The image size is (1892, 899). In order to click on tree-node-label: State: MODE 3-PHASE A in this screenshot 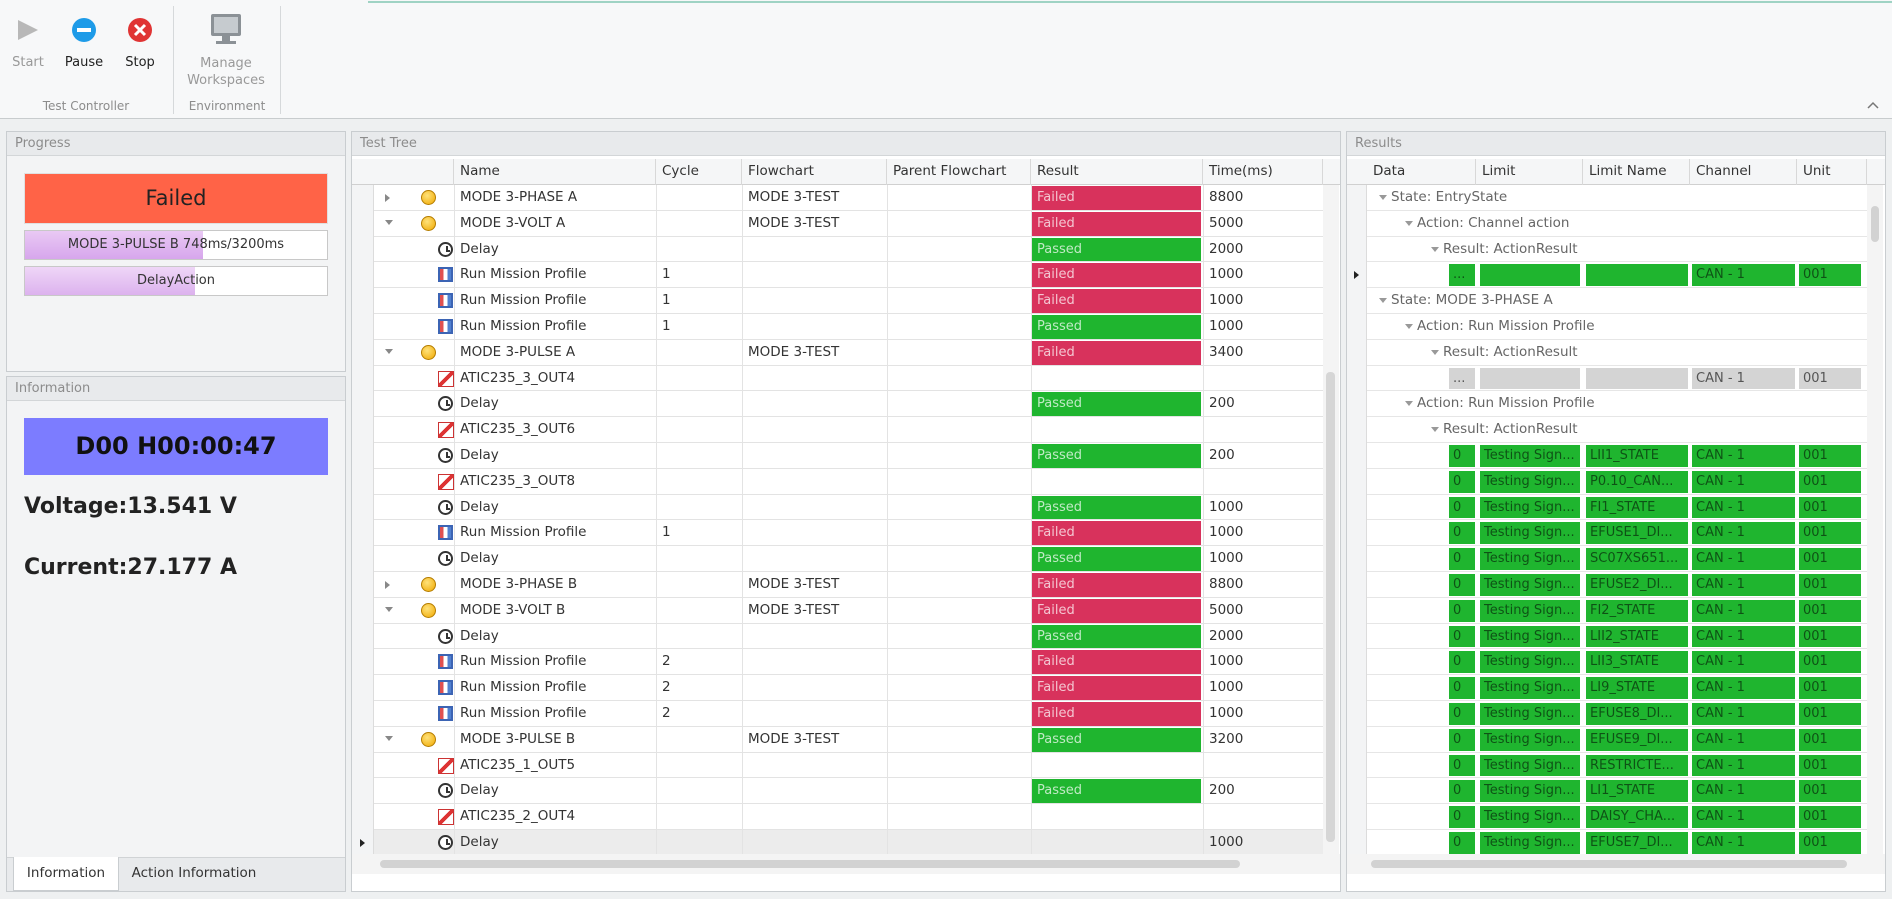, I will do `click(1472, 300)`.